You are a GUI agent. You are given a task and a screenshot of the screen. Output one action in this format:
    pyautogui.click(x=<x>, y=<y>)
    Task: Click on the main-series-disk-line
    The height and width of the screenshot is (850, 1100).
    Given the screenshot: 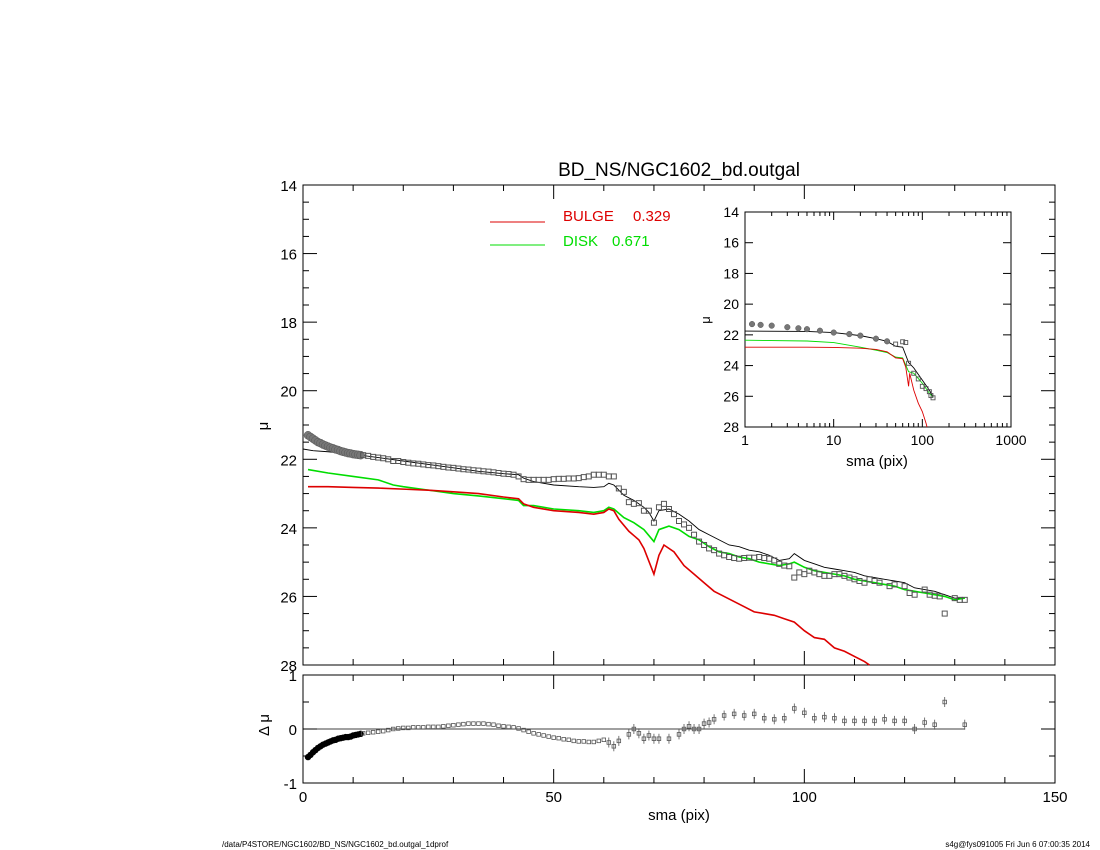 What is the action you would take?
    pyautogui.click(x=636, y=534)
    